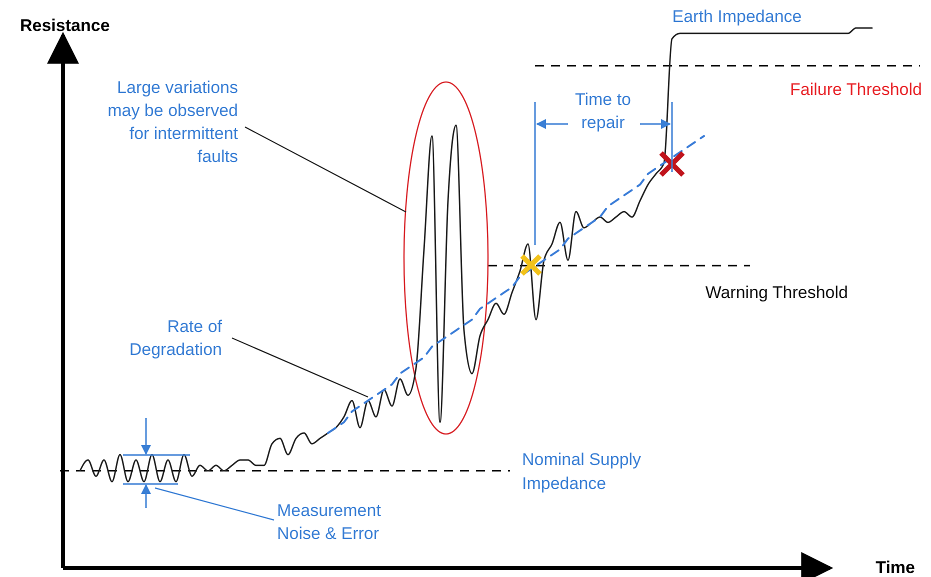 Image resolution: width=931 pixels, height=577 pixels. What do you see at coordinates (582, 471) in the screenshot?
I see `ref-line-label: Nominal Supply Impedance` at bounding box center [582, 471].